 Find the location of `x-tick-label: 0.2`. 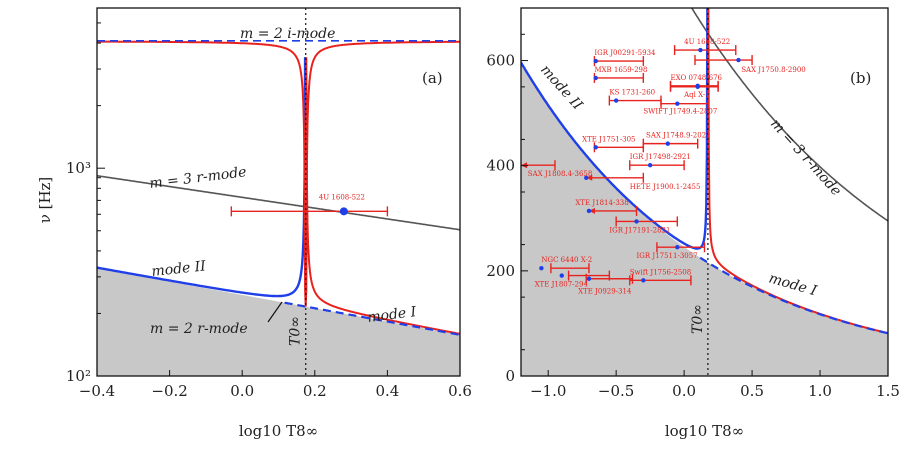

x-tick-label: 0.2 is located at coordinates (315, 391).